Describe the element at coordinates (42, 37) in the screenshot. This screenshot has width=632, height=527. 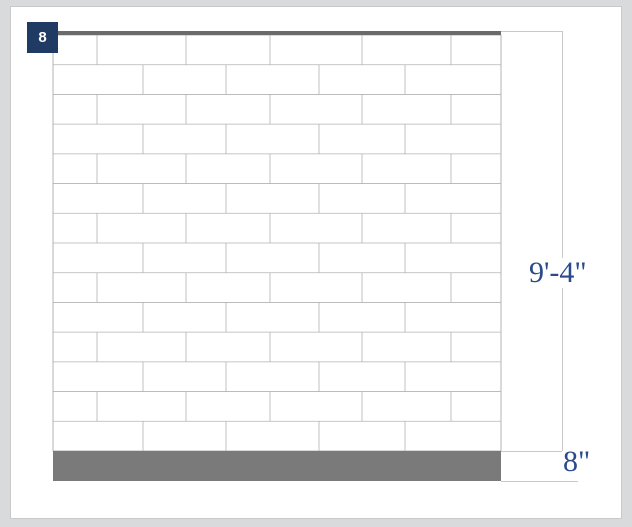
I see `panel-number-badge: 8` at that location.